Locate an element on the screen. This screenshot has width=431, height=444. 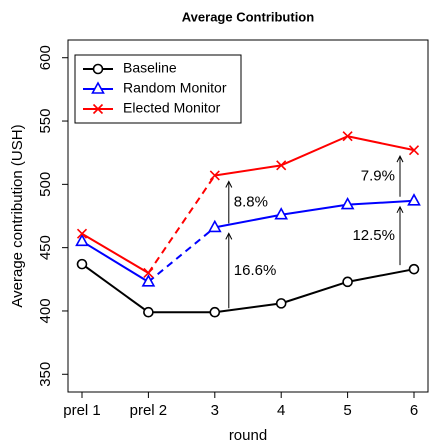
y-tick-label: 550 is located at coordinates (45, 121).